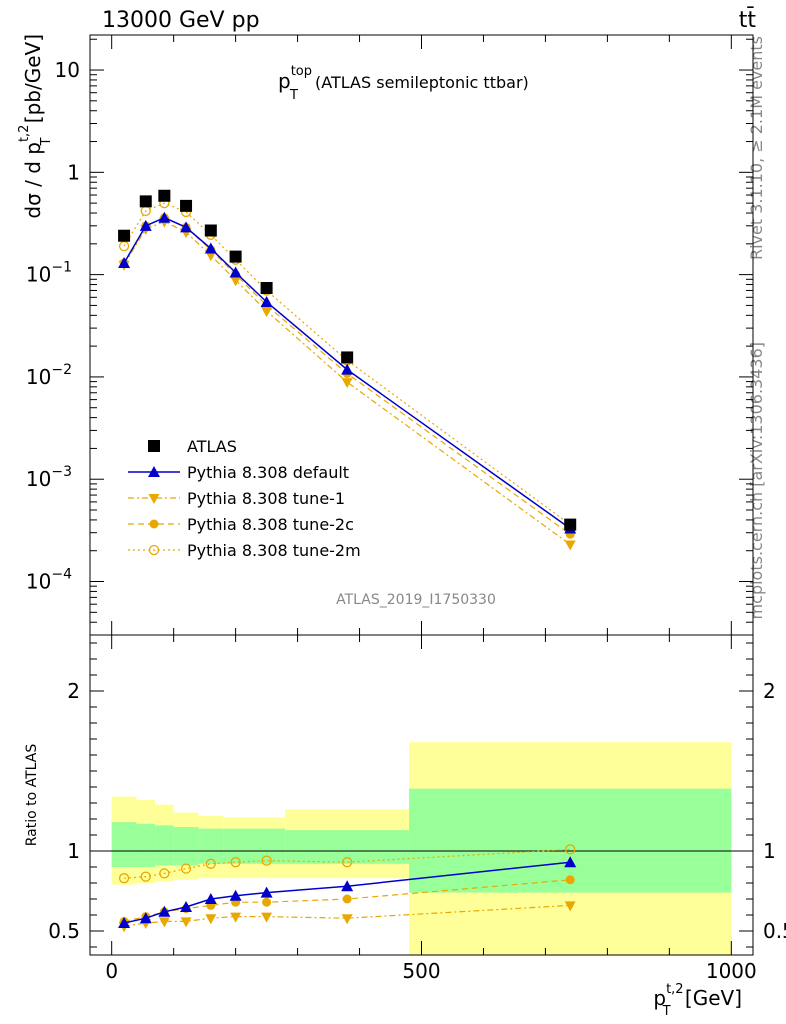 The image size is (786, 1024). I want to click on ratio-series-pythia-8-308-tune-2m, so click(347, 864).